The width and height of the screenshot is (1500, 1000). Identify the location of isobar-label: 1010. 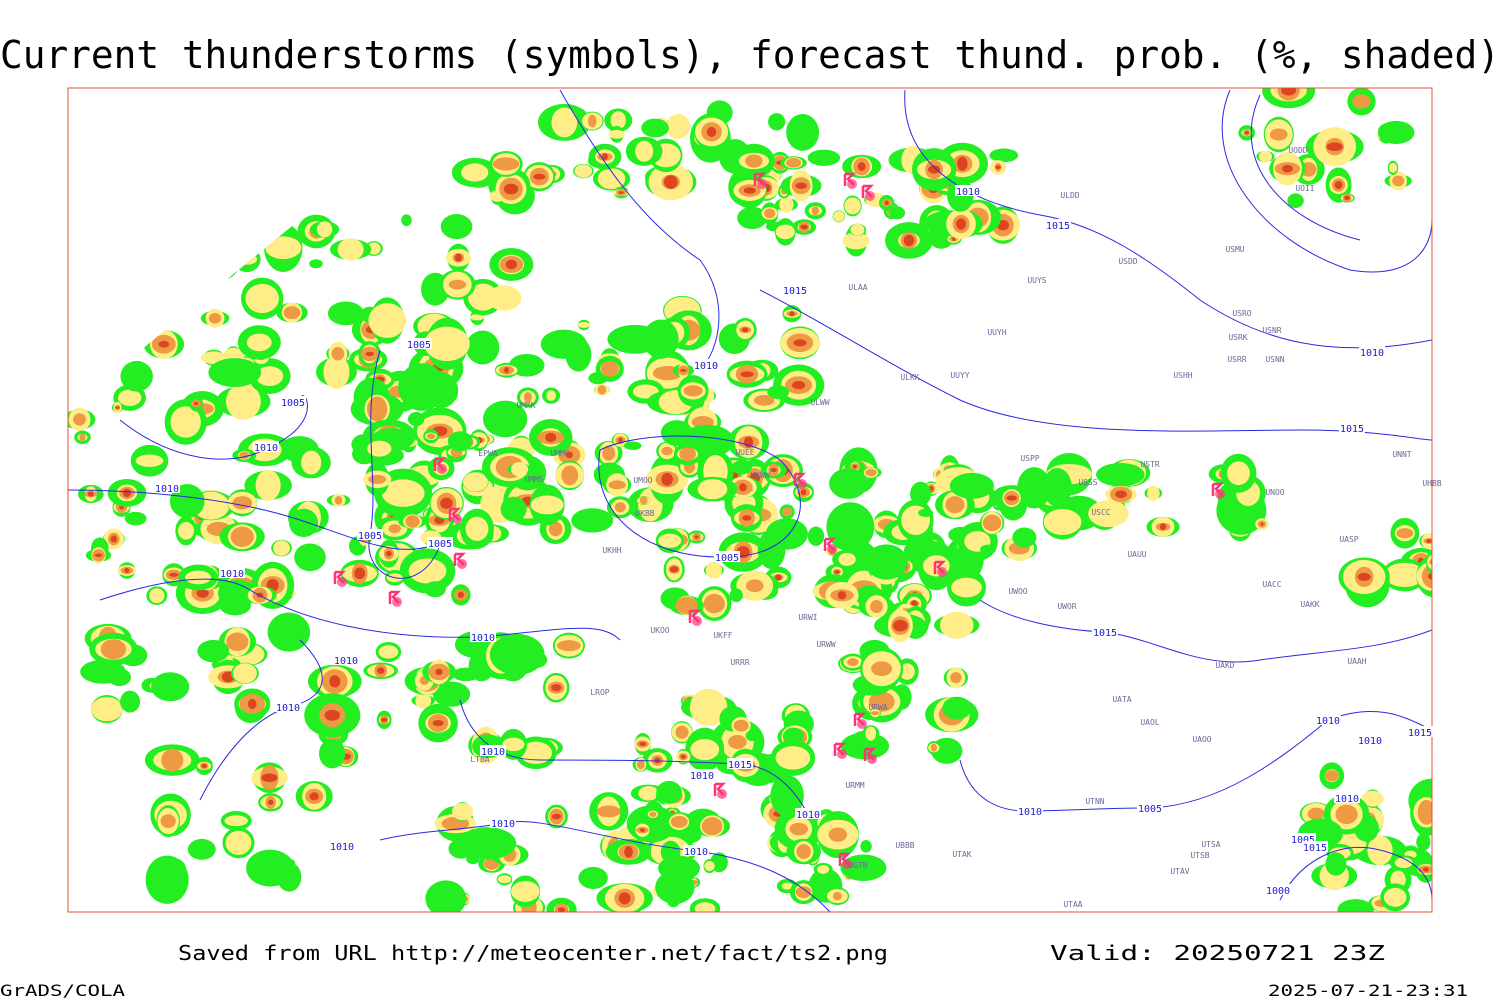
(342, 847).